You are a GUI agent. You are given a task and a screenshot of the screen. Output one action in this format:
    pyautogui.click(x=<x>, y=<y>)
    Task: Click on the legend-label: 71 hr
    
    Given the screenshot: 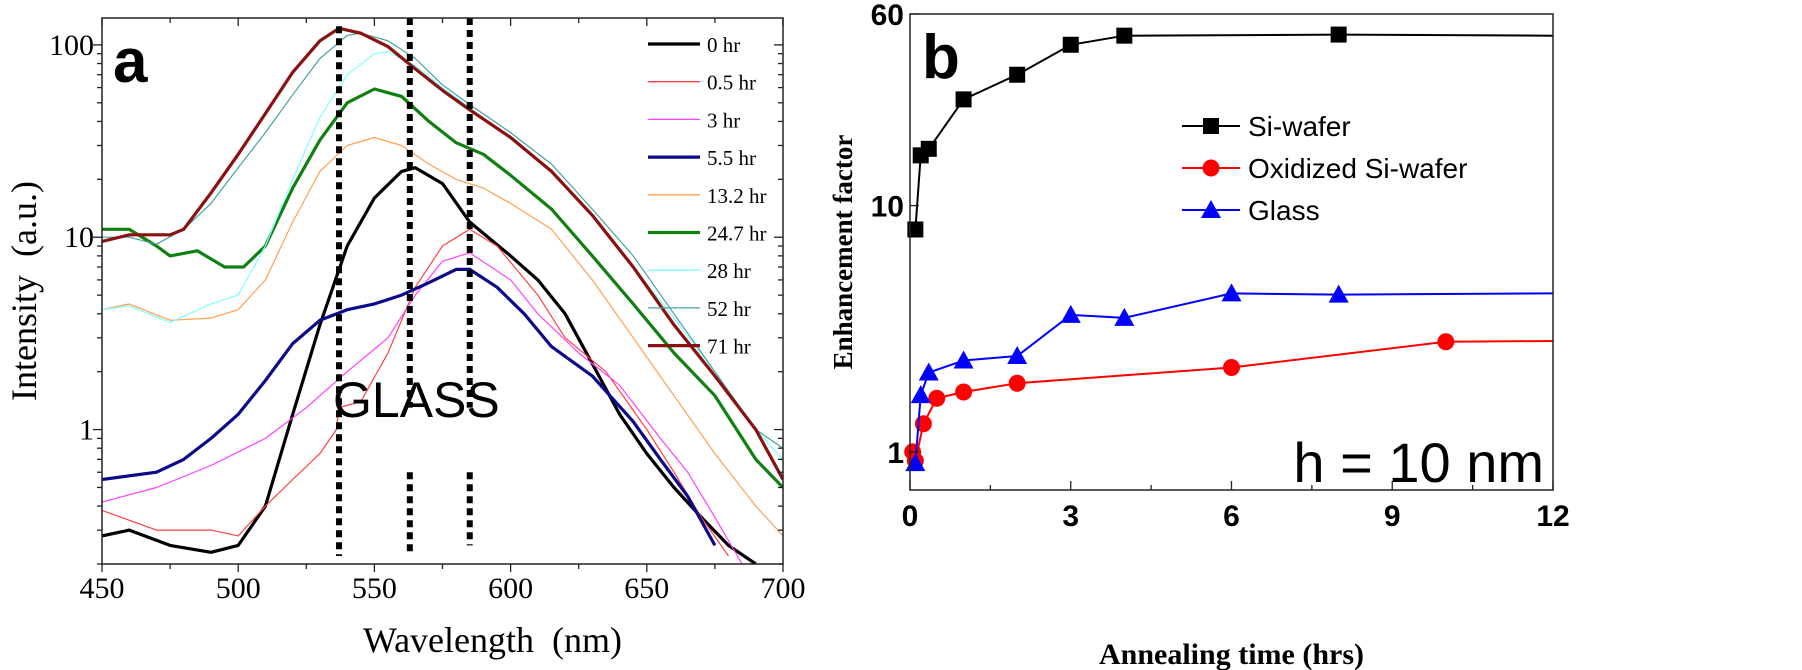 What is the action you would take?
    pyautogui.click(x=729, y=347)
    